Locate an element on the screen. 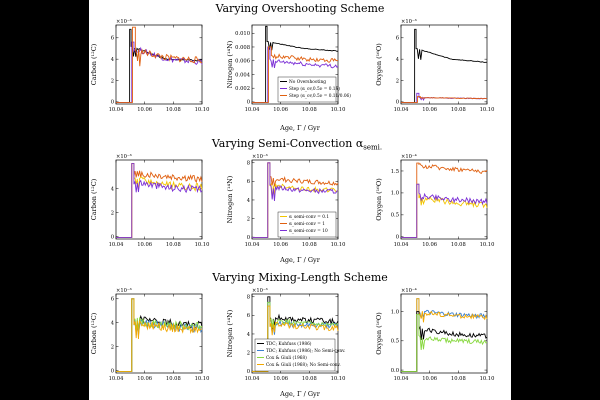 Image resolution: width=600 pixels, height=400 pixels. legend-entry-label: Cox & Giuli (1968) is located at coordinates (286, 358).